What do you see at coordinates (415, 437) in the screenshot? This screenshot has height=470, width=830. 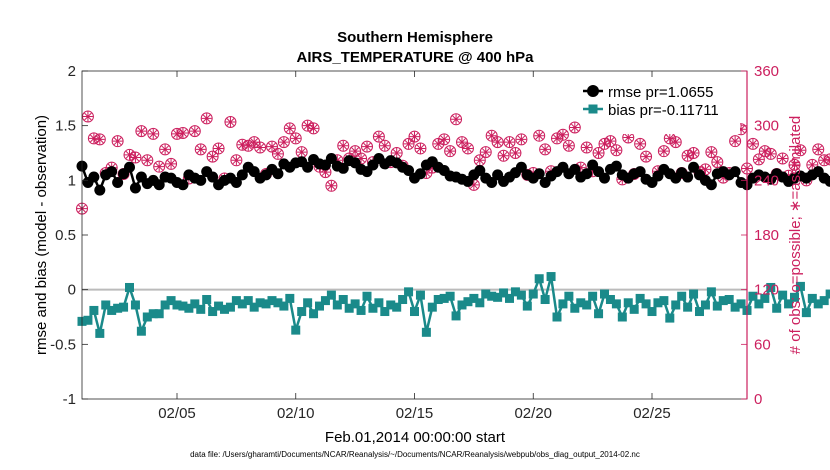 I see `x-axis-label: Feb.01,2014 00:00:00 start` at bounding box center [415, 437].